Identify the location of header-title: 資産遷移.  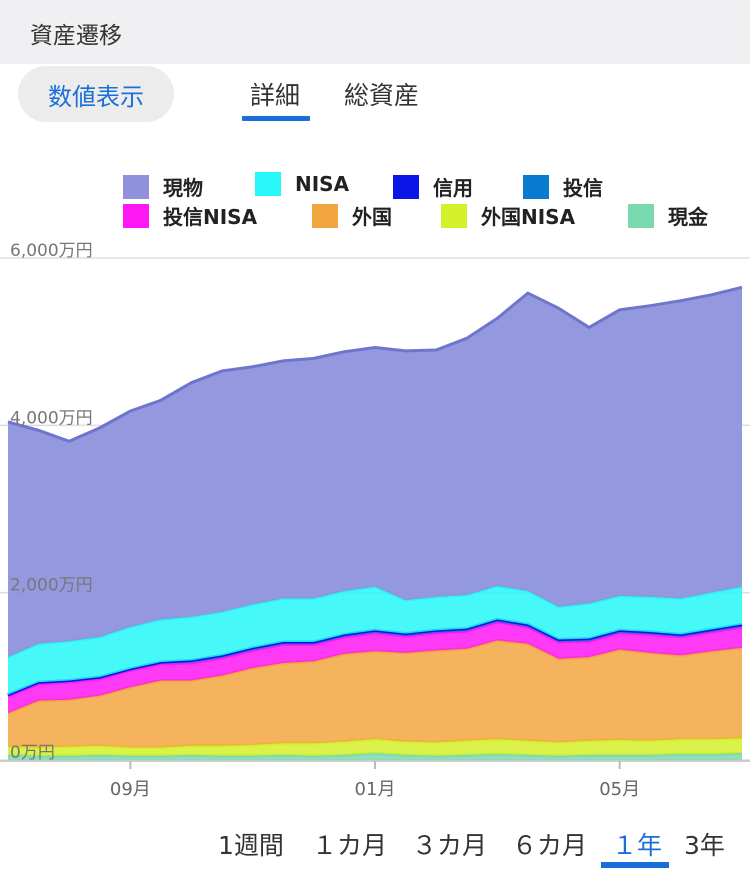
(76, 36).